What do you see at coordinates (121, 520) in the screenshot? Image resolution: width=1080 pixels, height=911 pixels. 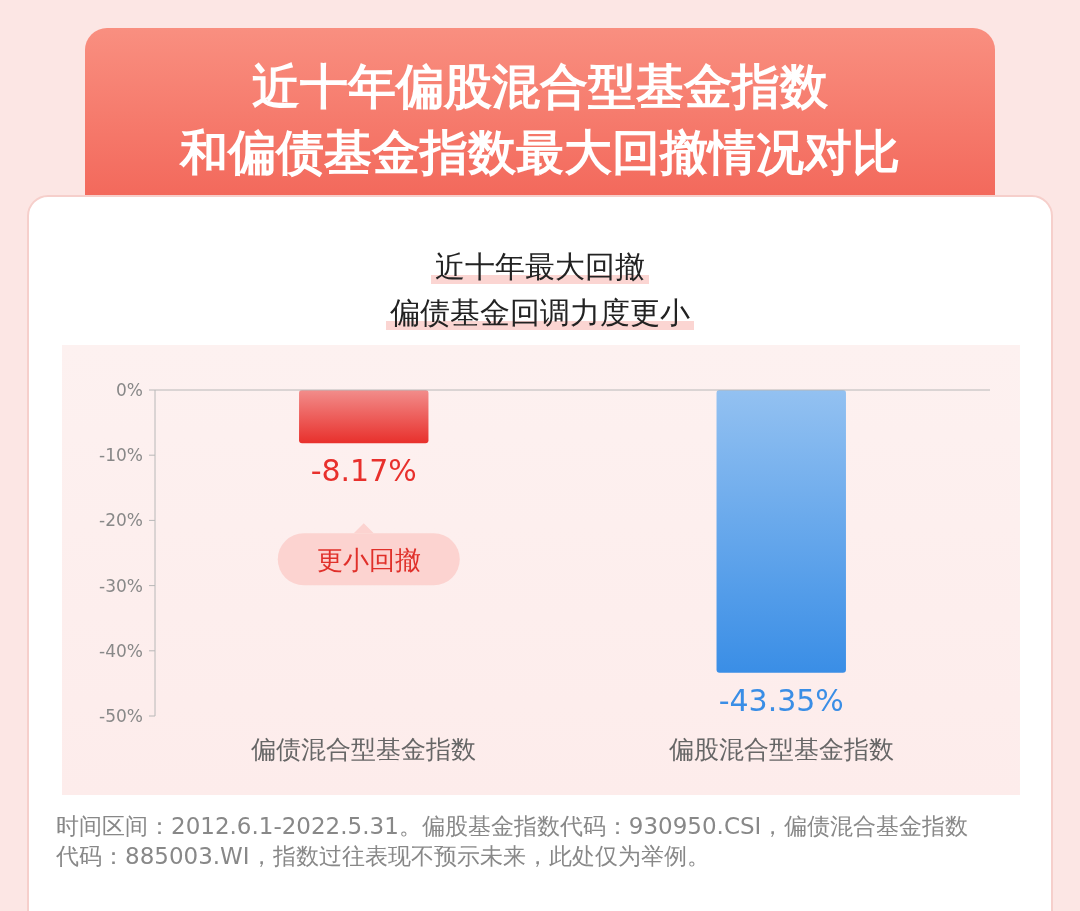 I see `y-tick-label: -20%` at bounding box center [121, 520].